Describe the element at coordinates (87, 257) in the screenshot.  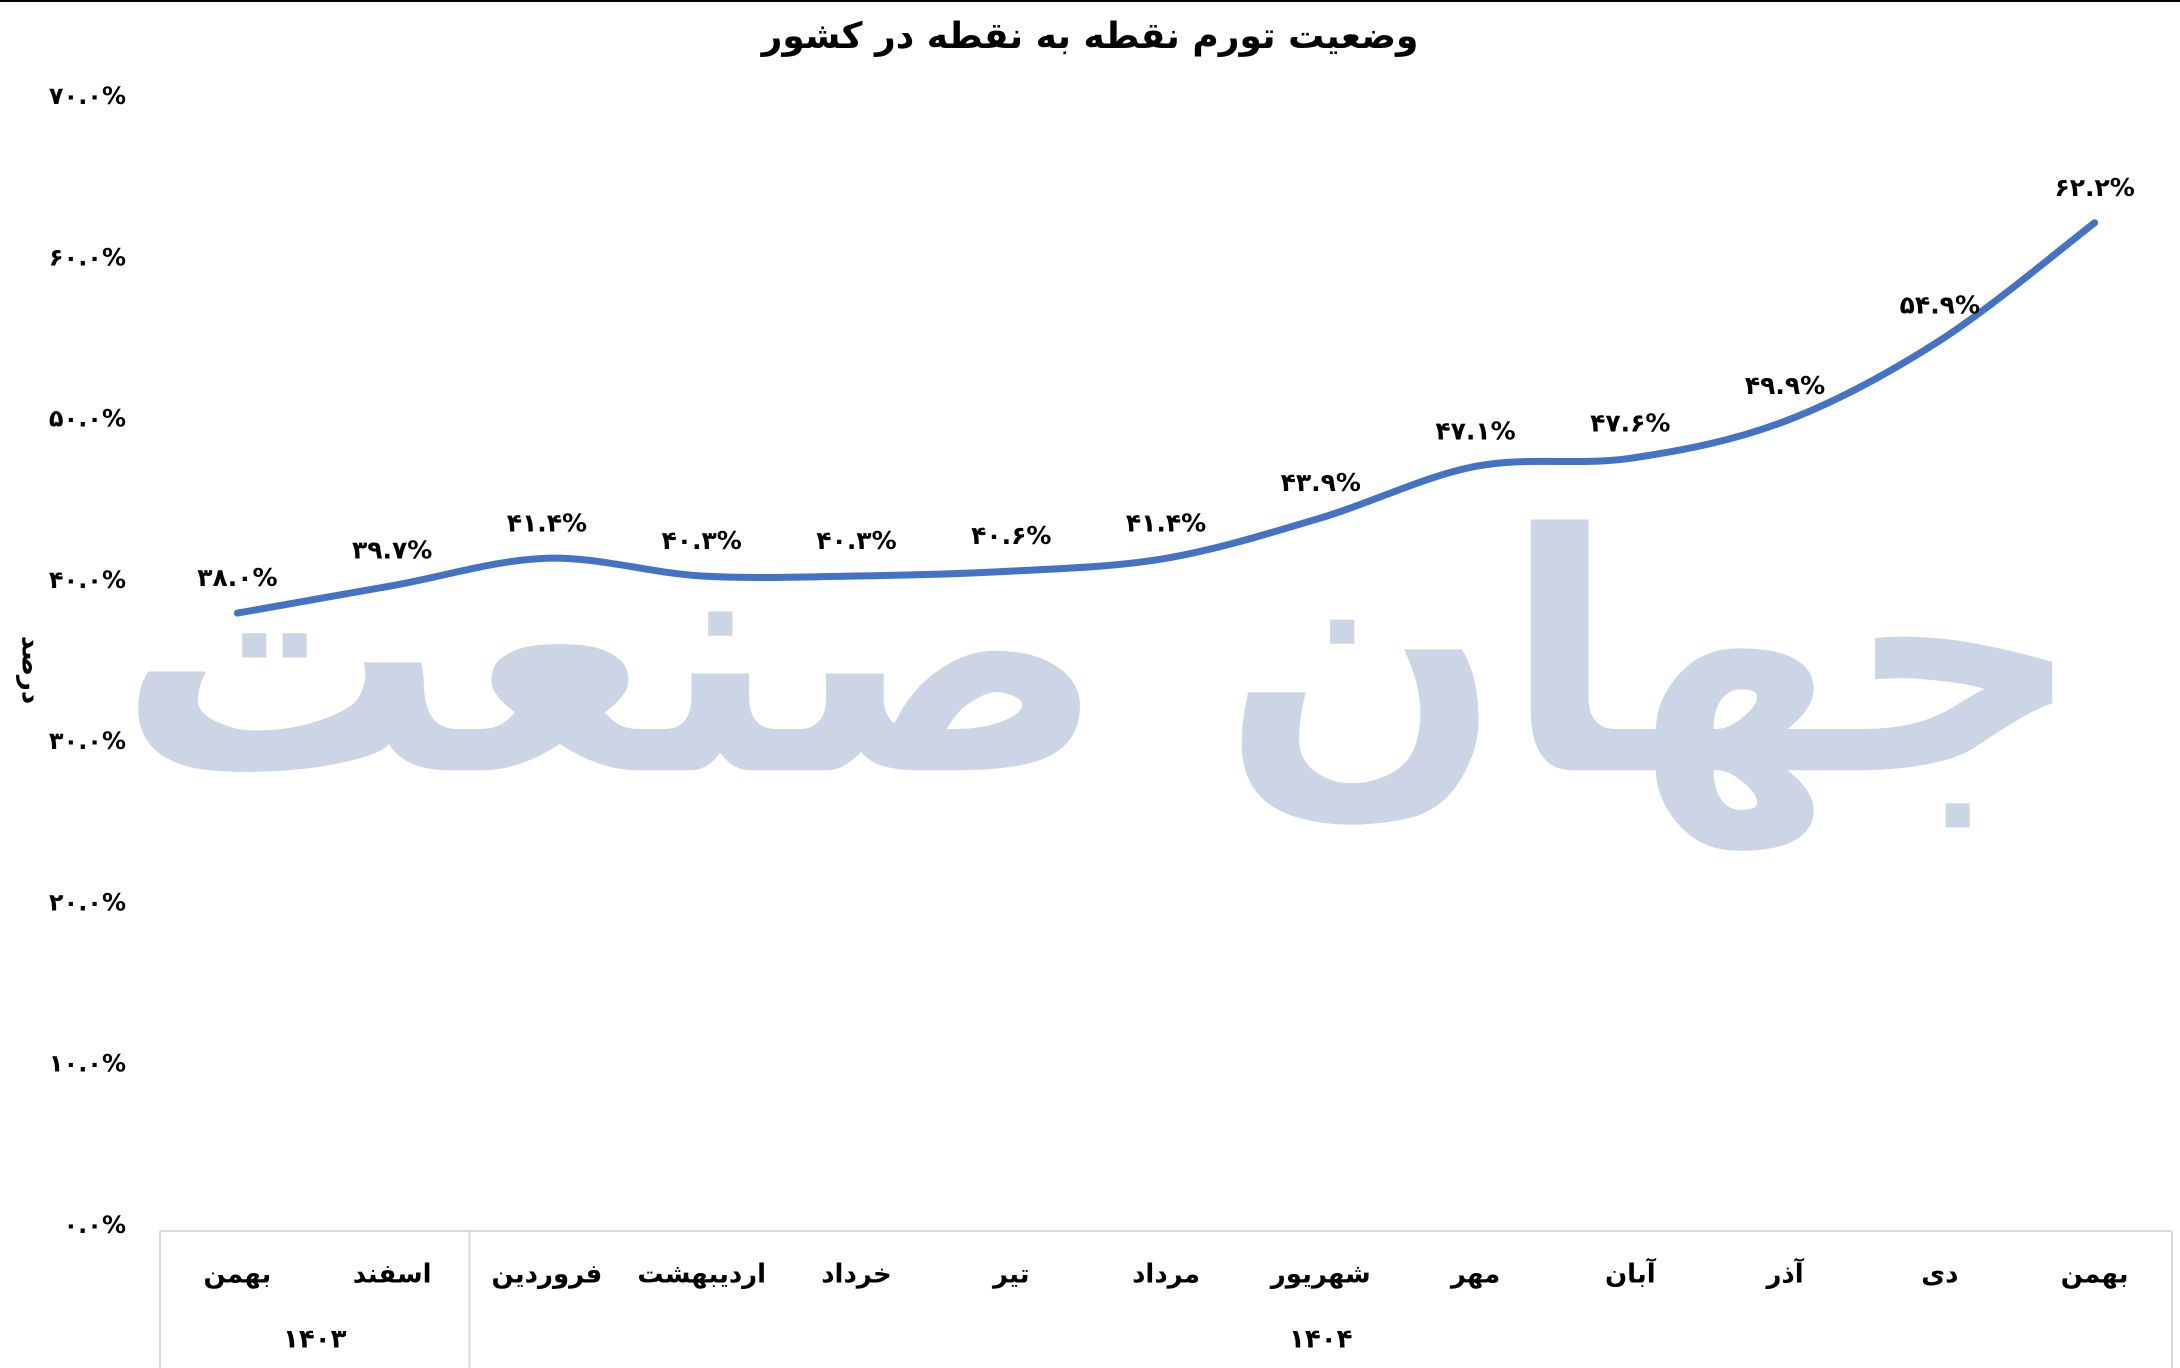
I see `y-tick-label: ۶۰.۰%` at that location.